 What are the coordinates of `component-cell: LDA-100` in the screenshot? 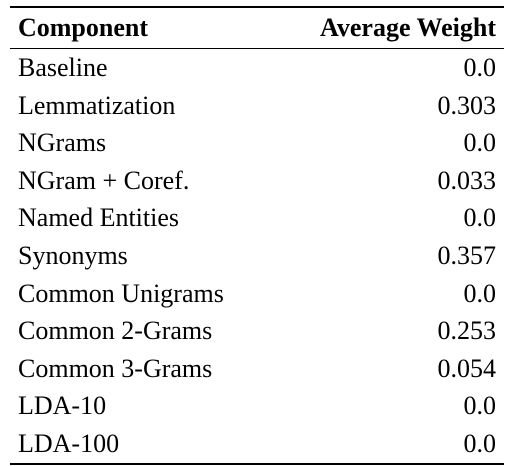 It's located at (69, 444).